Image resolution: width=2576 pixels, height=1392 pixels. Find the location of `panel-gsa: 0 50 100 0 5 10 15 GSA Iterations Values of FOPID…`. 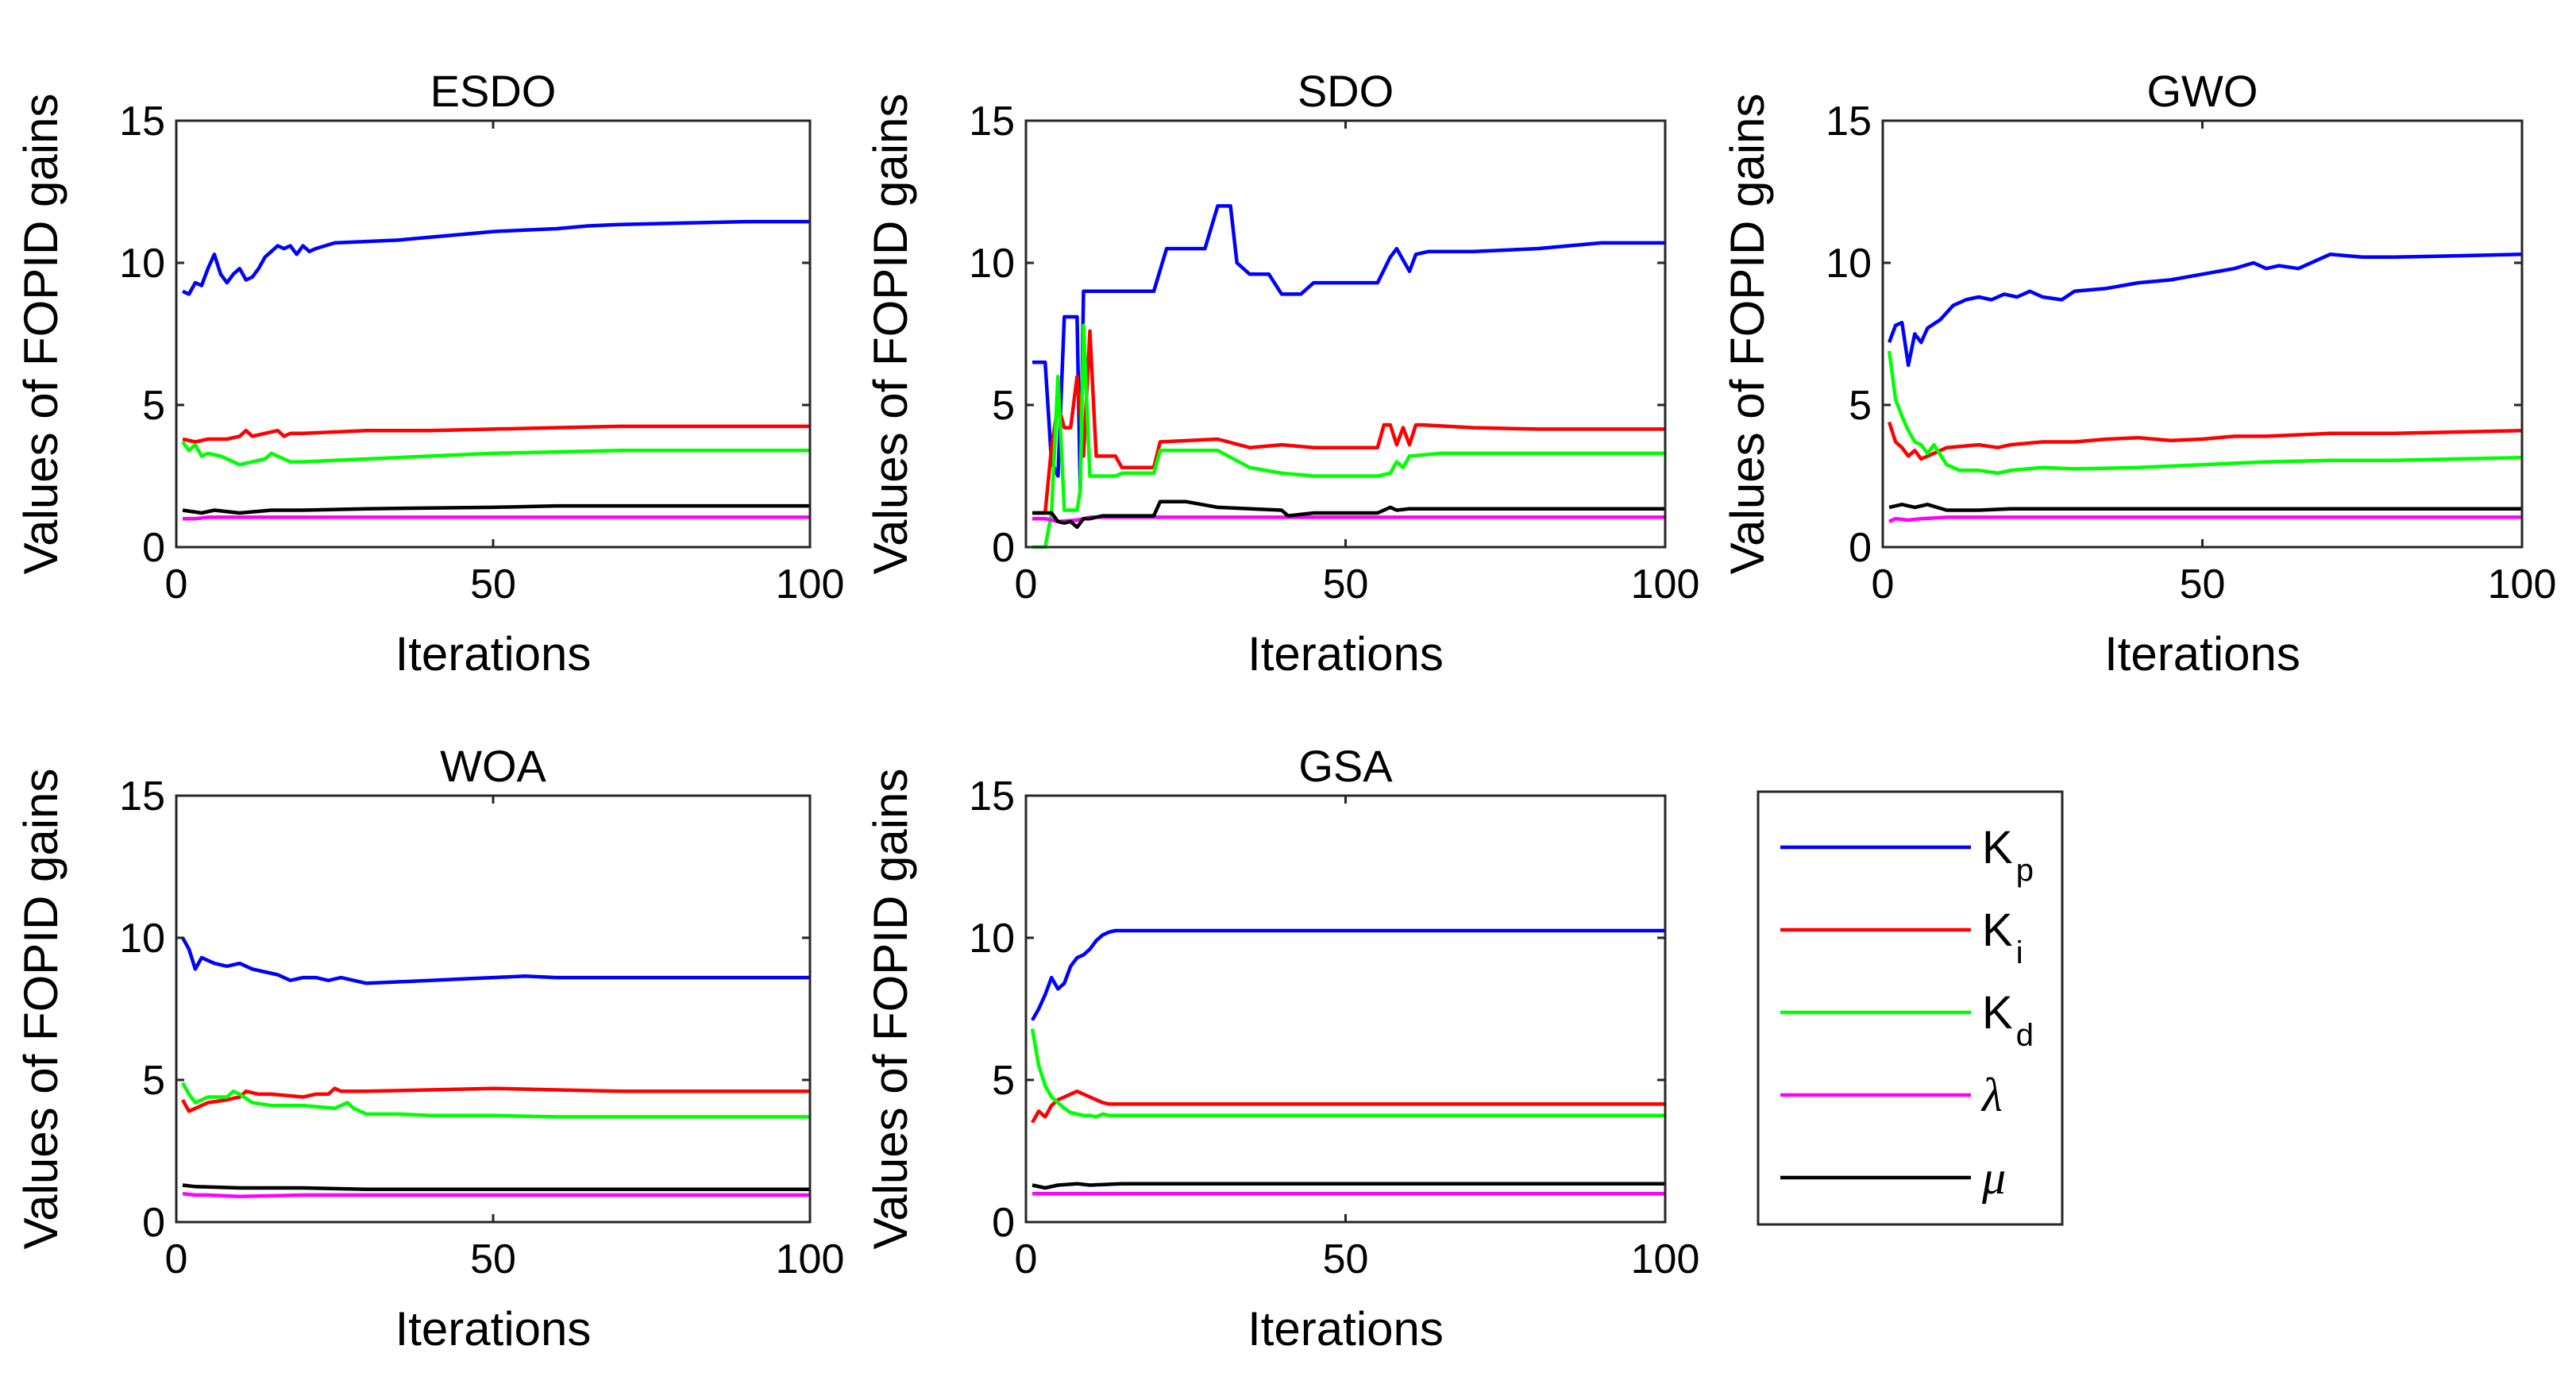

panel-gsa: 0 50 100 0 5 10 15 GSA Iterations Values of FOPID… is located at coordinates (1281, 1048).